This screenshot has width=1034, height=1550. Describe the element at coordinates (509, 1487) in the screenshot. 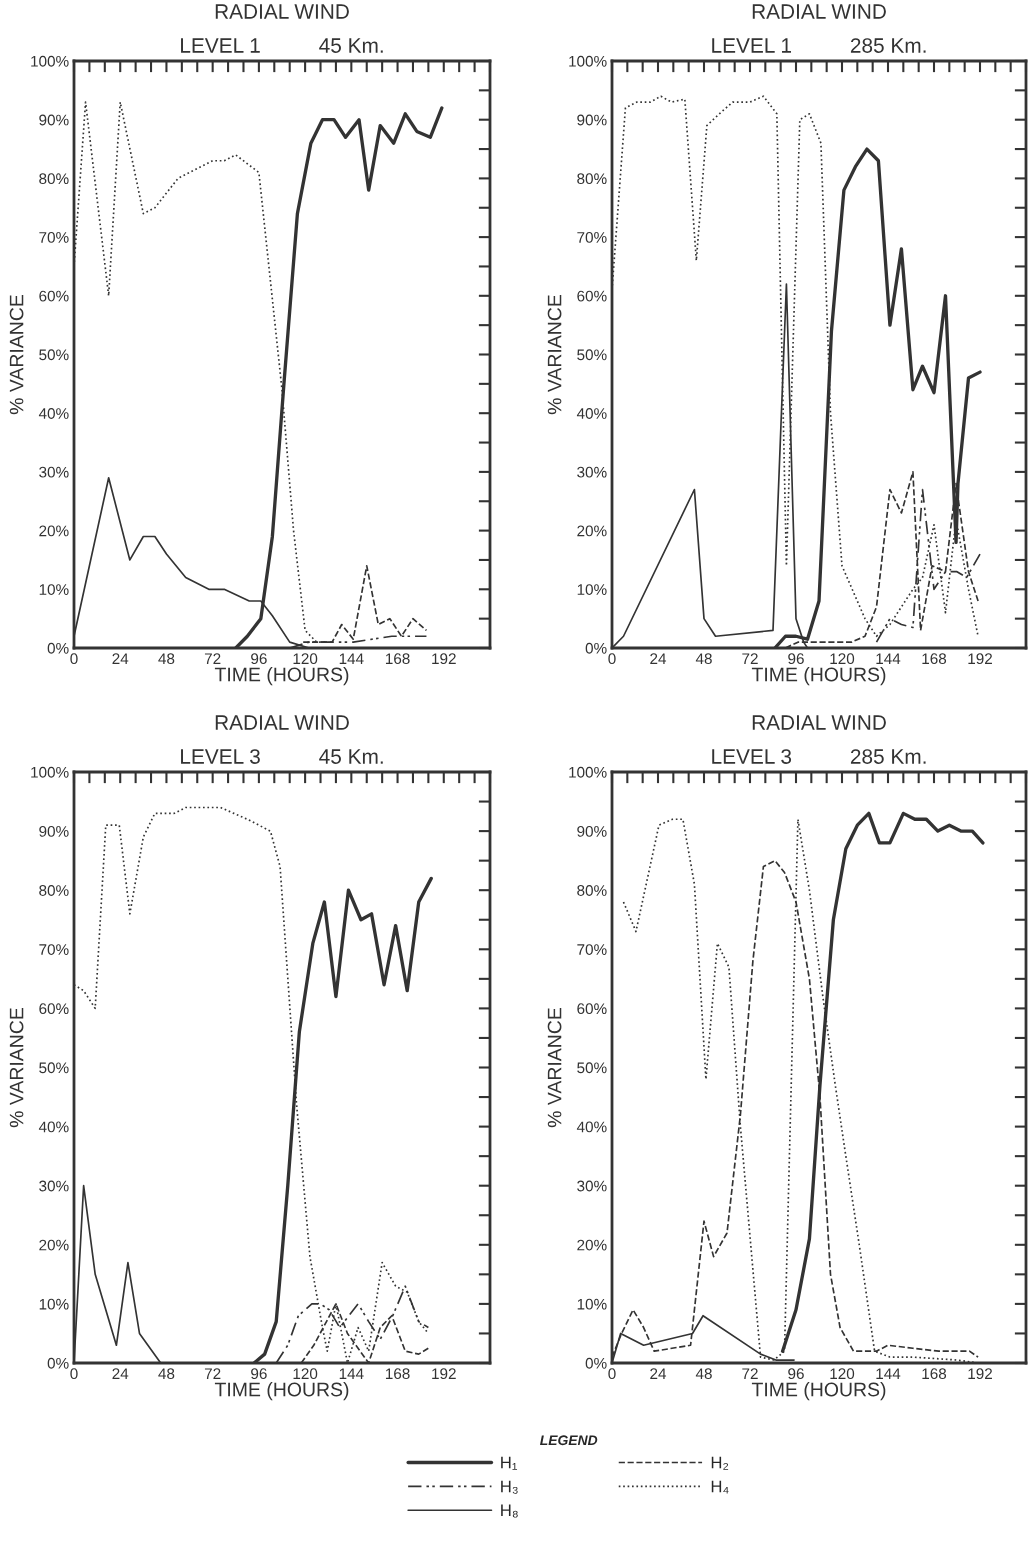

I see `legend-label: H₃` at that location.